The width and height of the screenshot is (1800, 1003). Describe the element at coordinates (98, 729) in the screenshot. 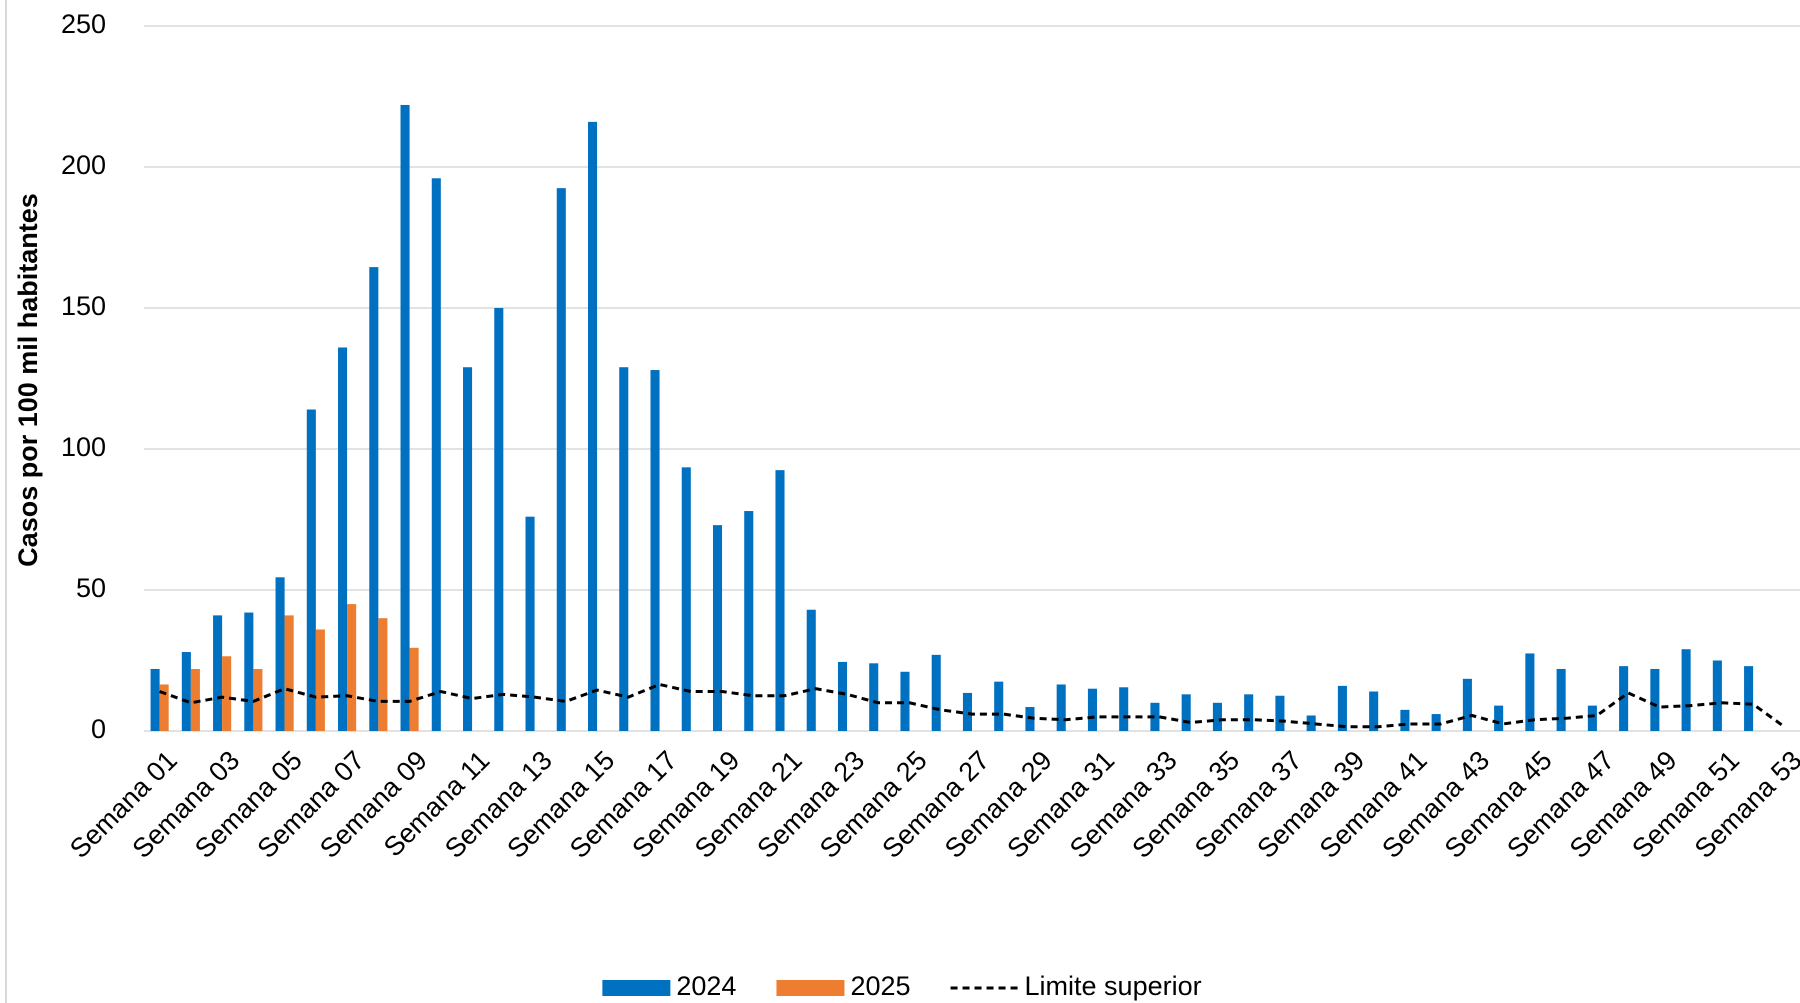

I see `y-tick-label: 0` at that location.